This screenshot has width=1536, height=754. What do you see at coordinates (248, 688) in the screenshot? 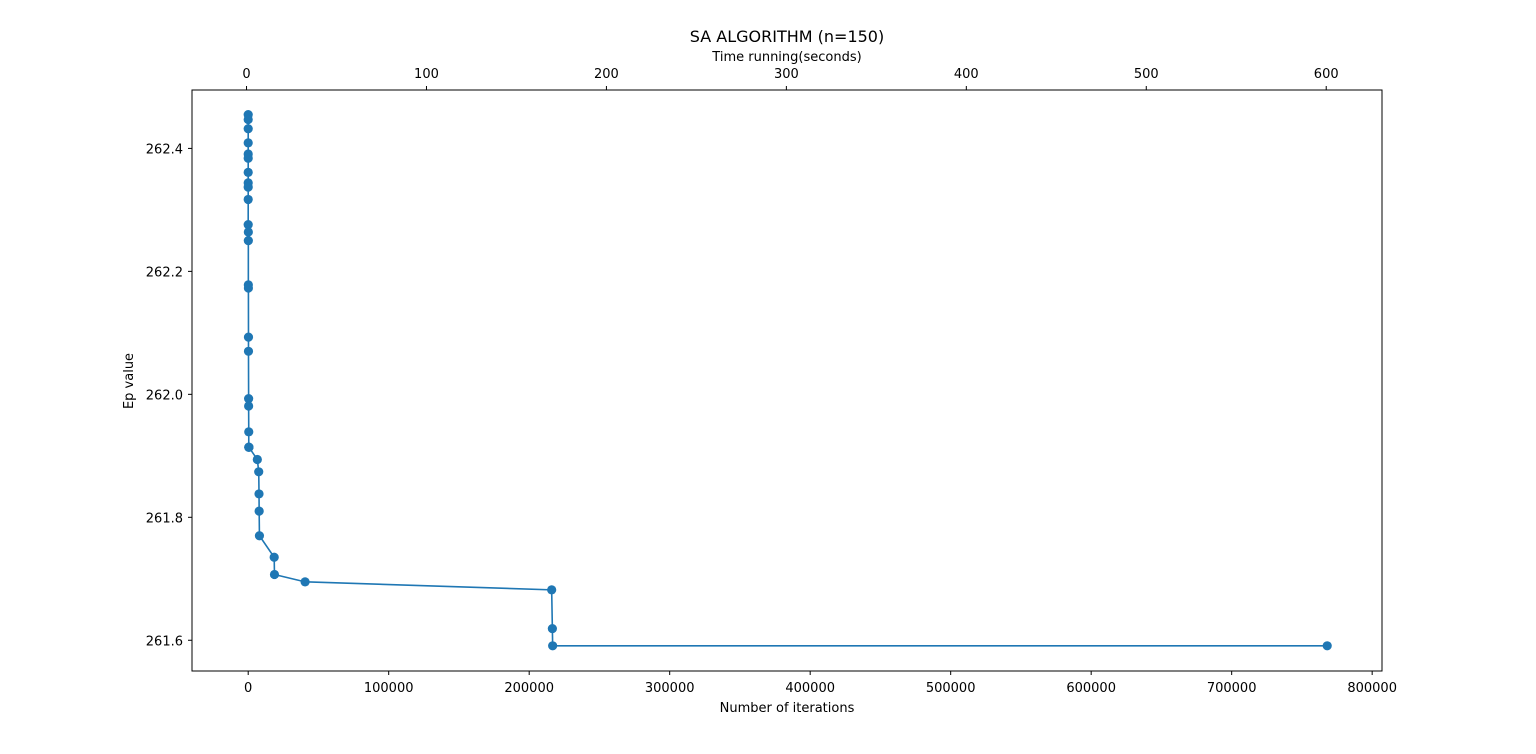
I see `x-tick-label: 0` at bounding box center [248, 688].